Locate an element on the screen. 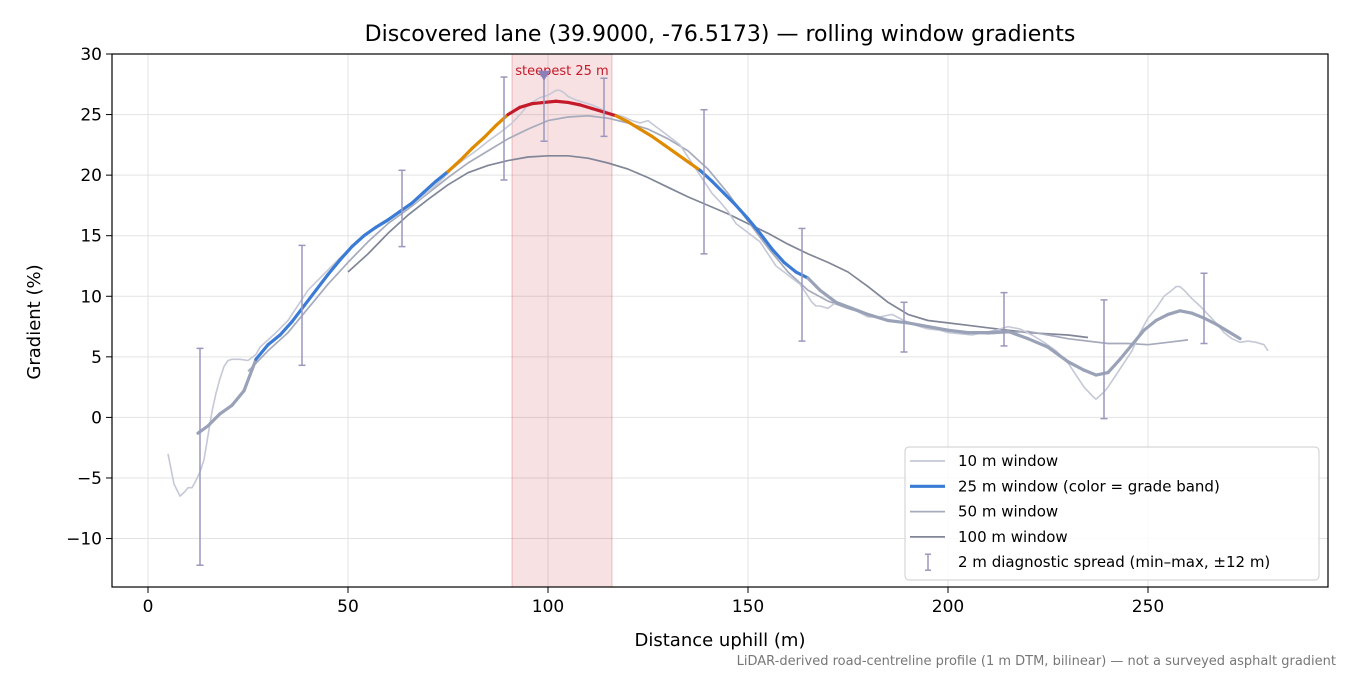  steepest-label: steepest 25 m is located at coordinates (561, 71).